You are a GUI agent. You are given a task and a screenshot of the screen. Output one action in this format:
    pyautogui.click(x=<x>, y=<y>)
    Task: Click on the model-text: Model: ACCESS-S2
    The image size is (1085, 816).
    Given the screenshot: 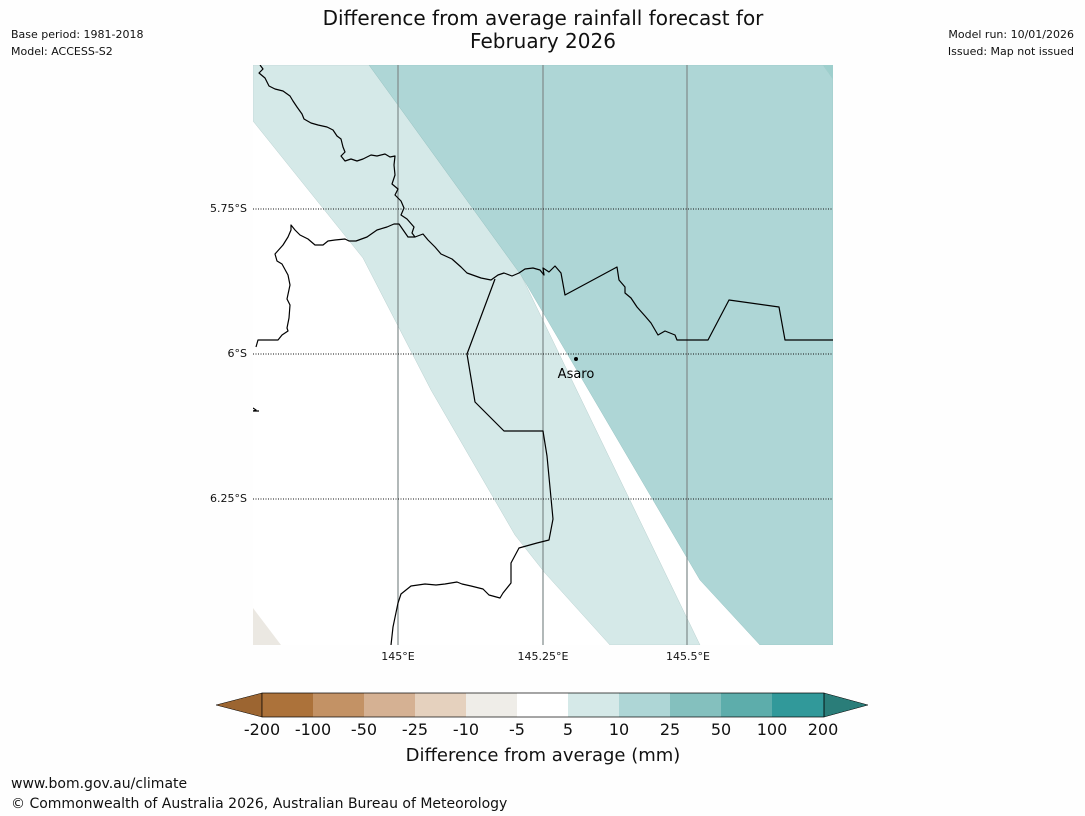 What is the action you would take?
    pyautogui.click(x=62, y=51)
    